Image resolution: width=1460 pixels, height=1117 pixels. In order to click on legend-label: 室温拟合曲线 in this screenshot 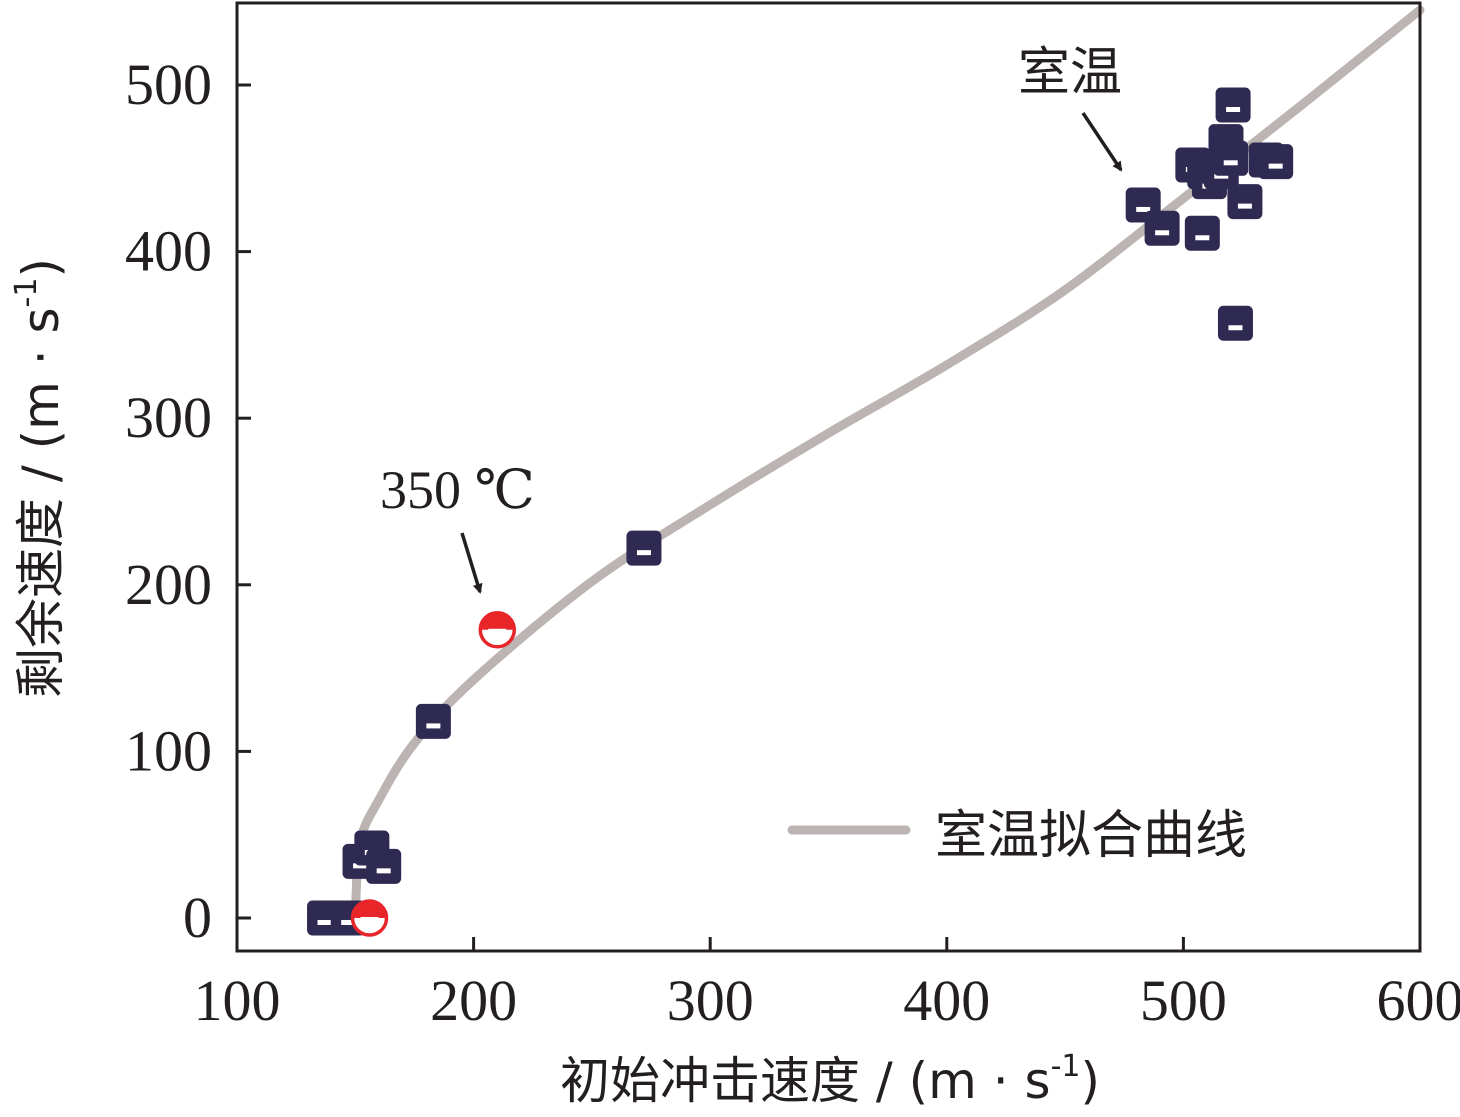, I will do `click(1091, 836)`.